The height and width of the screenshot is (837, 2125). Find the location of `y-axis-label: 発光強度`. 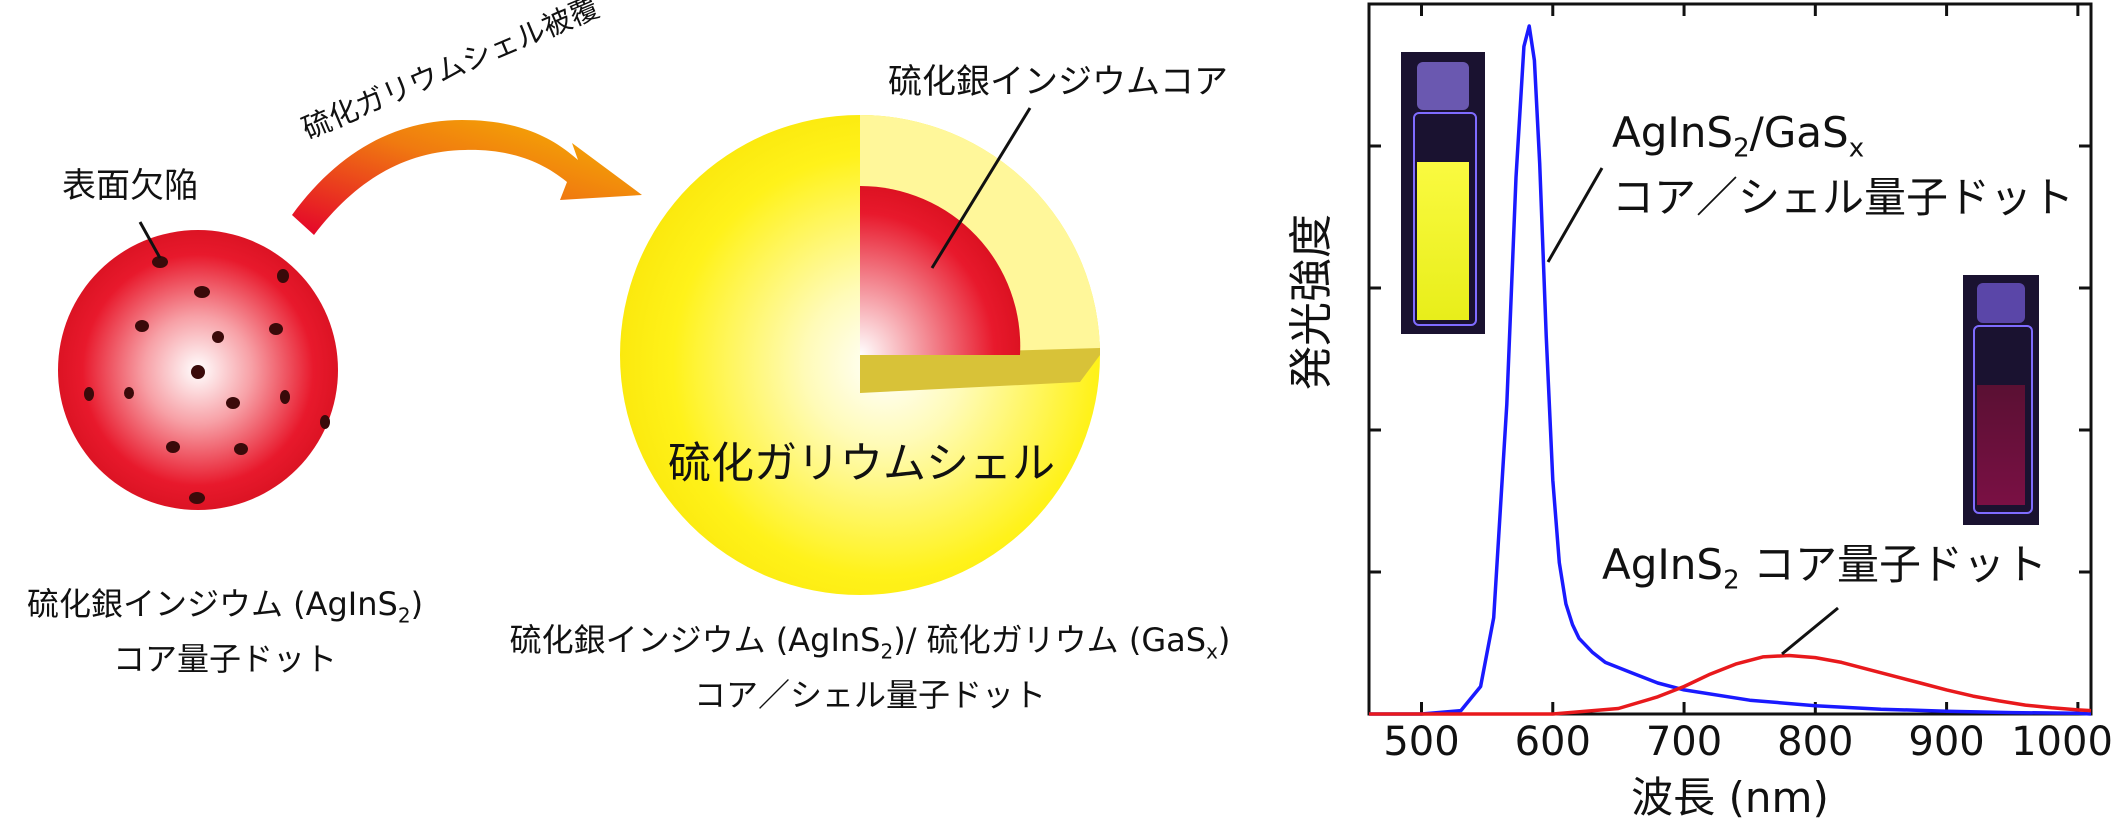

y-axis-label: 発光強度 is located at coordinates (1311, 302).